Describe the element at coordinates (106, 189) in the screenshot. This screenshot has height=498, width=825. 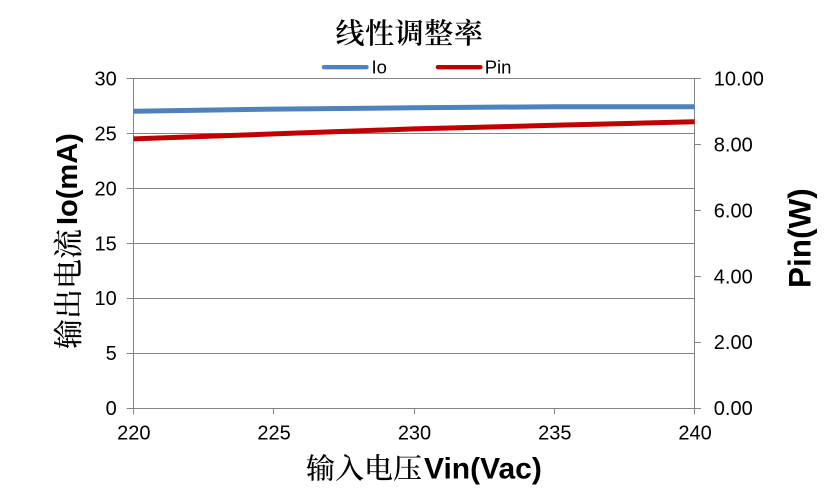
I see `svg-text: 20` at that location.